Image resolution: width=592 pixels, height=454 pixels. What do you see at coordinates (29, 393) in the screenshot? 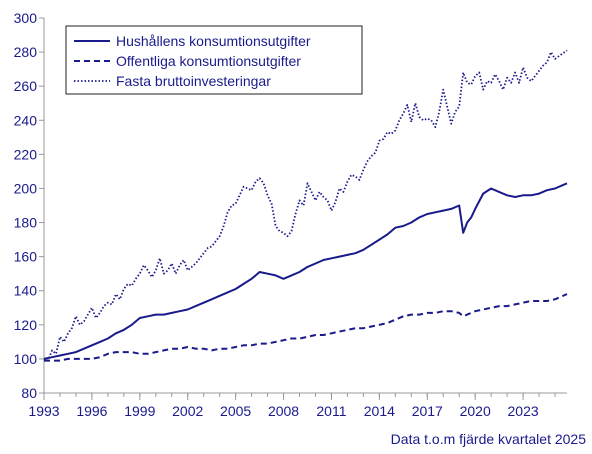
I see `y-tick-label: 80` at bounding box center [29, 393].